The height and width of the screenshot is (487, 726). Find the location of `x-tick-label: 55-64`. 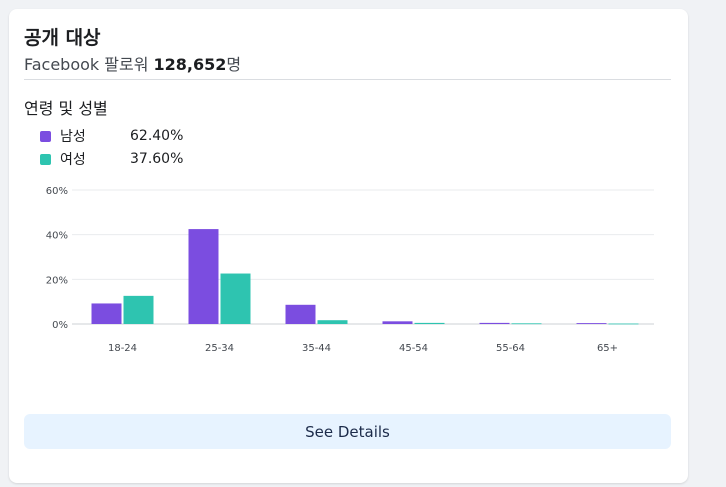

x-tick-label: 55-64 is located at coordinates (510, 348).